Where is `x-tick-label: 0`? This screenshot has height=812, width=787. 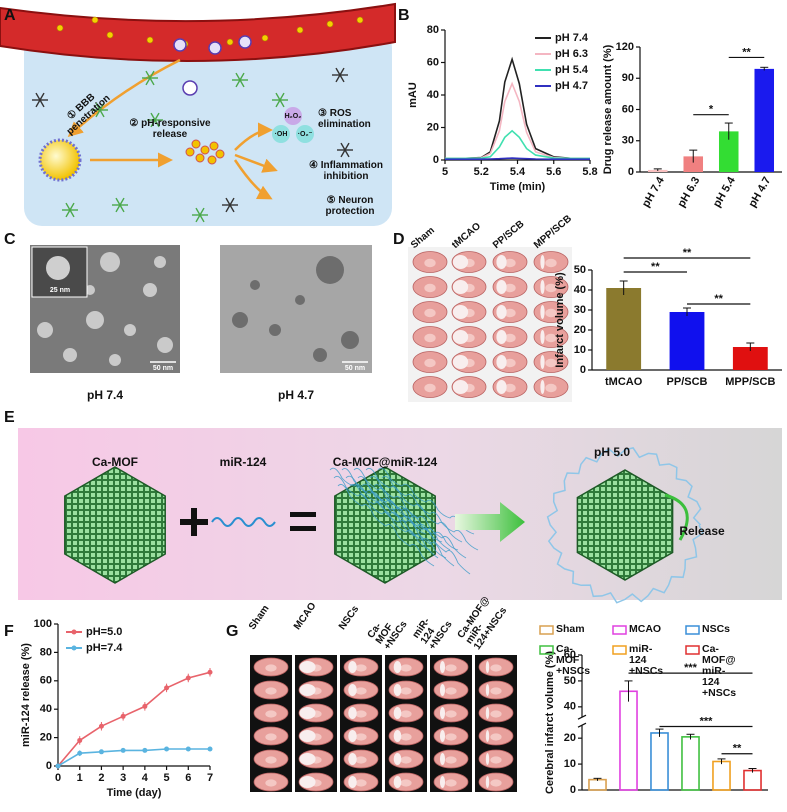
x-tick-label: 0 is located at coordinates (58, 778).